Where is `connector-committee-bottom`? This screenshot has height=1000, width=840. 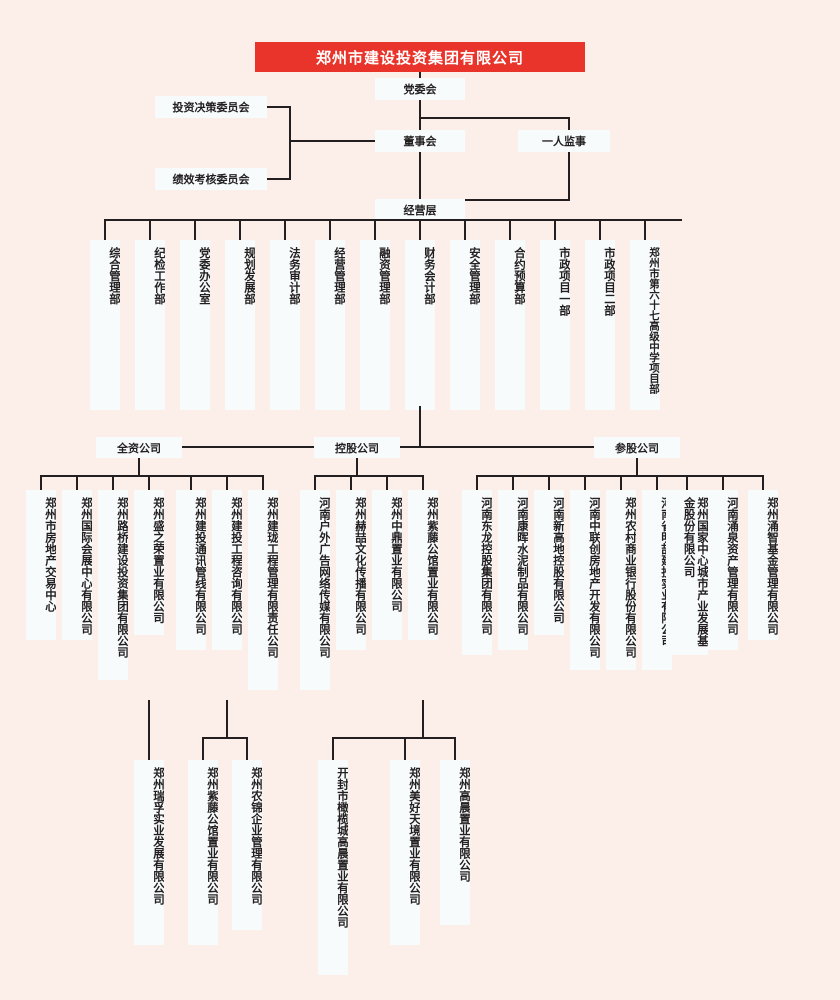
connector-committee-bottom is located at coordinates (279, 179).